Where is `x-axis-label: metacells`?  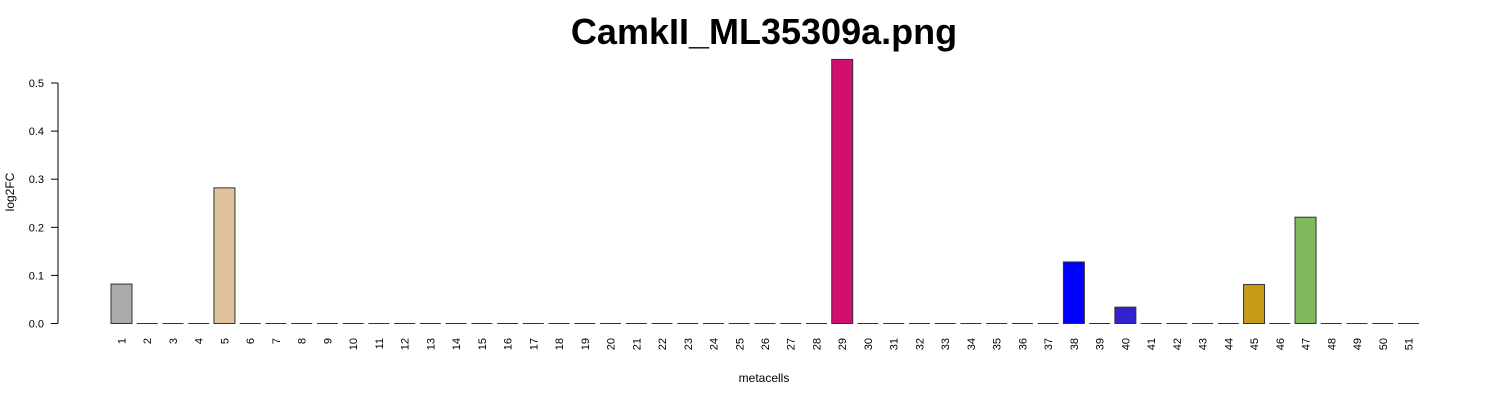 x-axis-label: metacells is located at coordinates (764, 378).